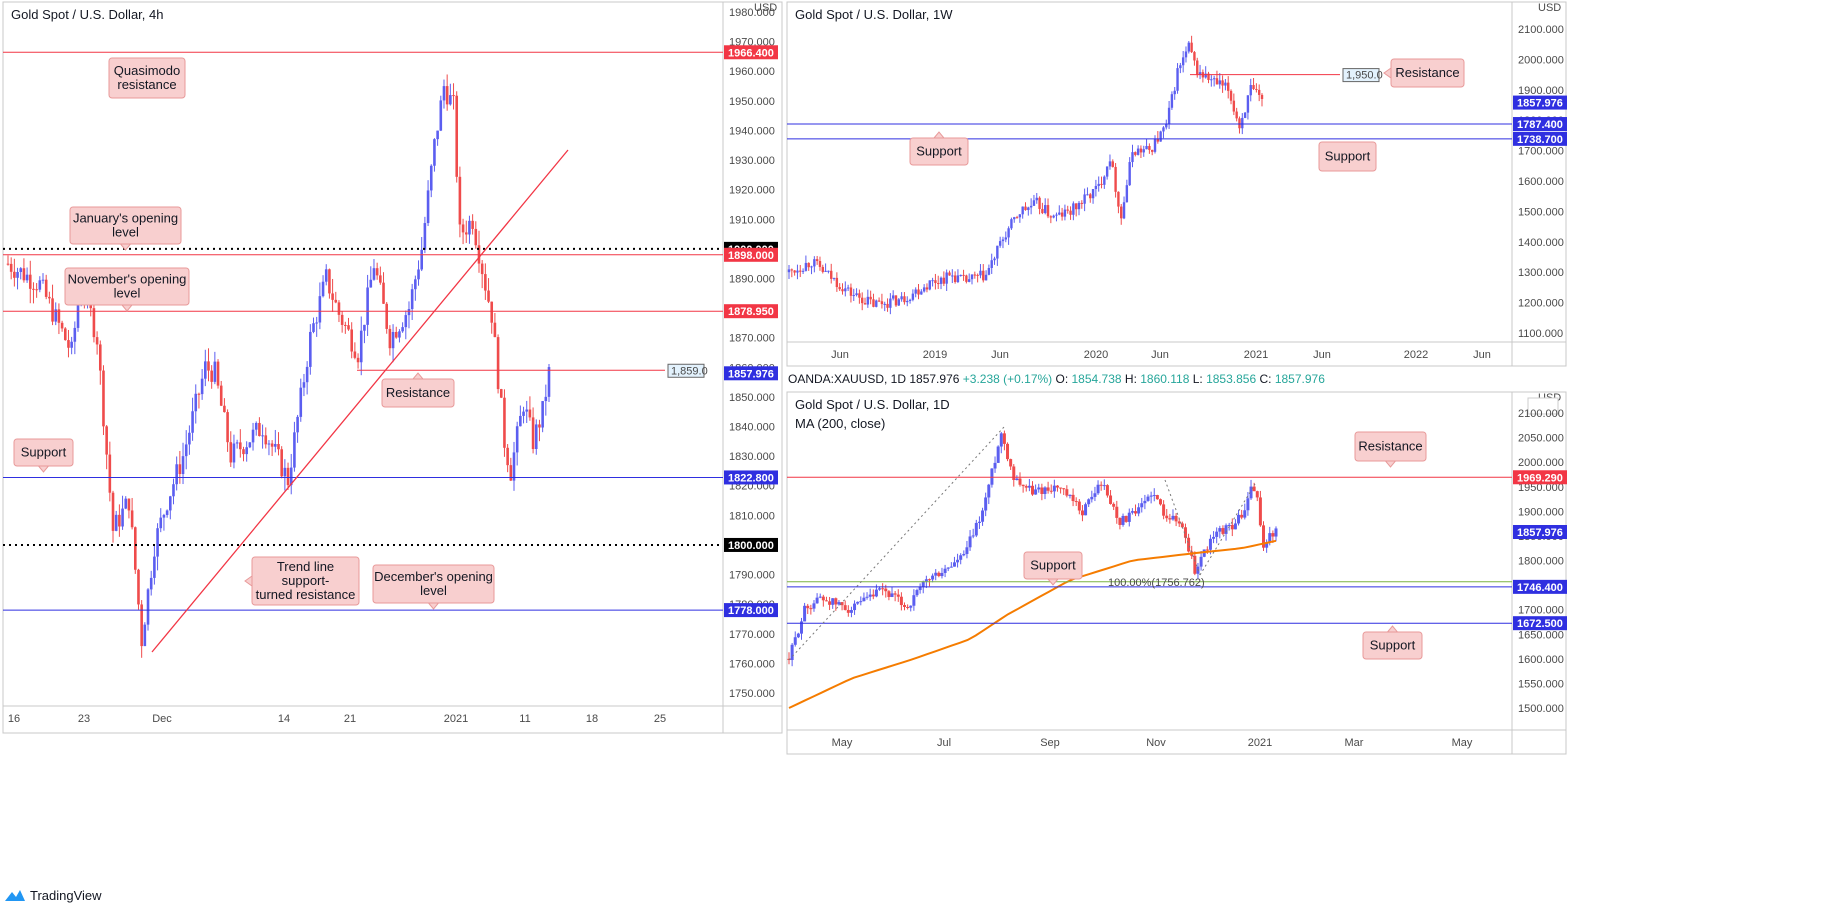  Describe the element at coordinates (53, 895) in the screenshot. I see `tradingview-logo: TradingView` at that location.